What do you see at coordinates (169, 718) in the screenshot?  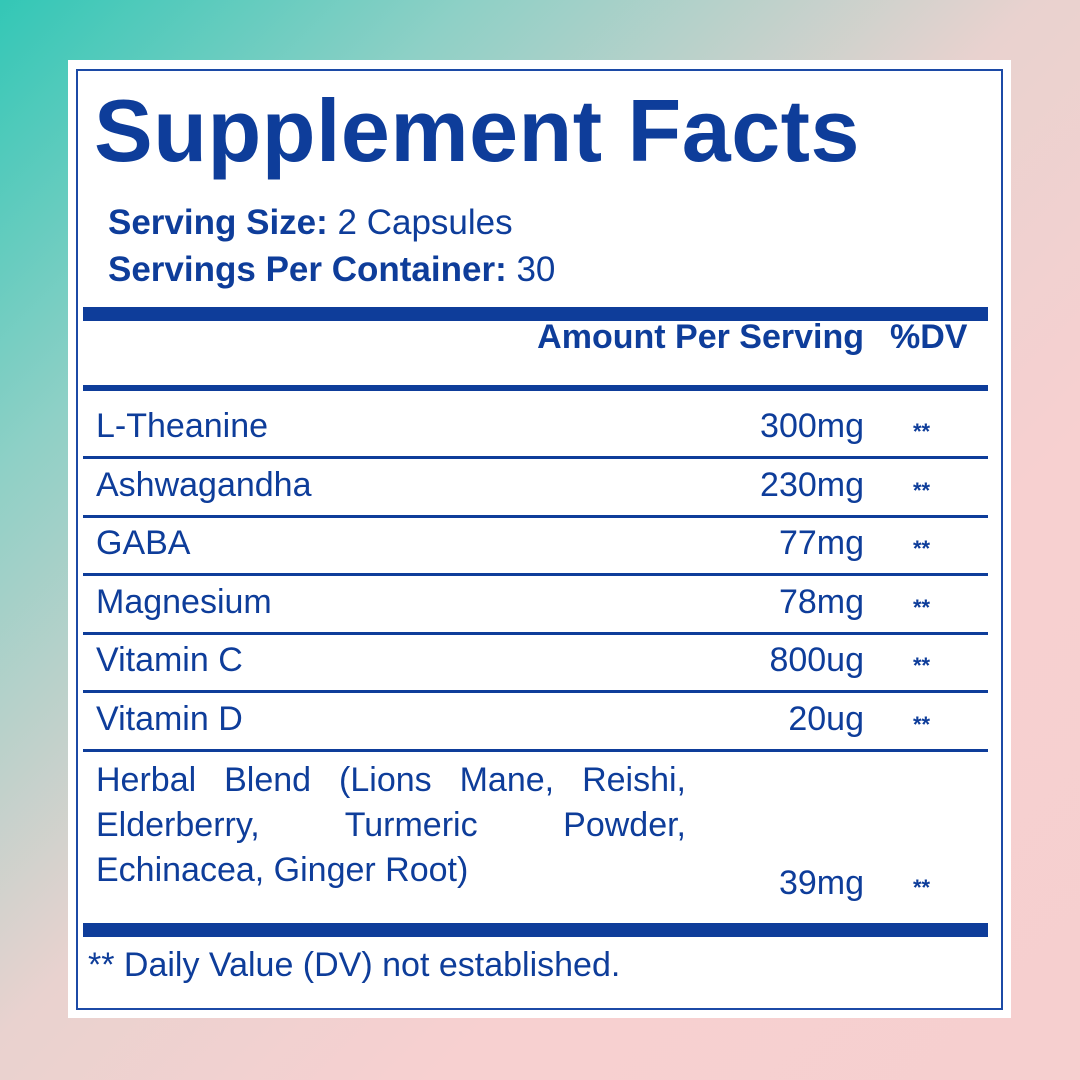 I see `row-name: Vitamin D` at bounding box center [169, 718].